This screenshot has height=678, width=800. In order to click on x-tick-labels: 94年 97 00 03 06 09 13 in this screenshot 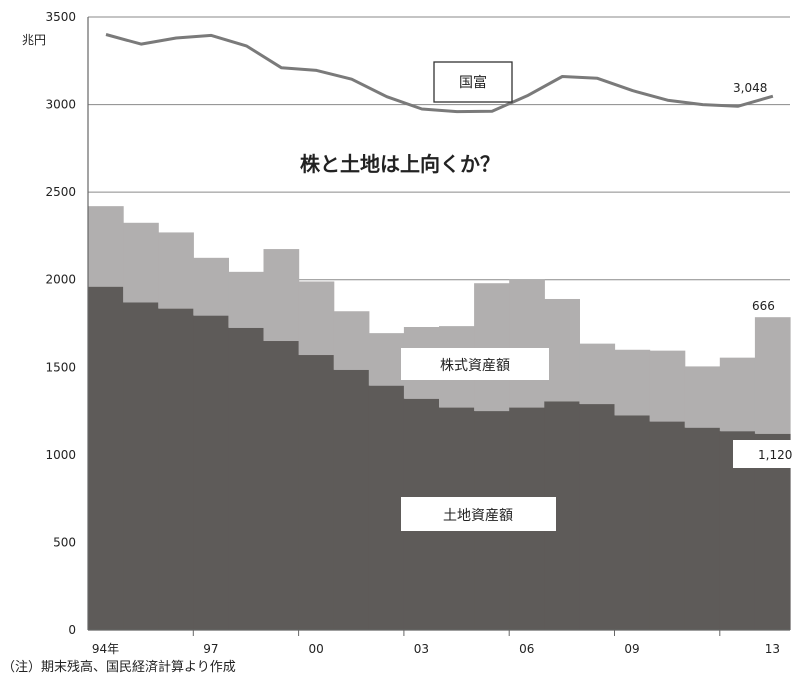, I will do `click(436, 649)`.